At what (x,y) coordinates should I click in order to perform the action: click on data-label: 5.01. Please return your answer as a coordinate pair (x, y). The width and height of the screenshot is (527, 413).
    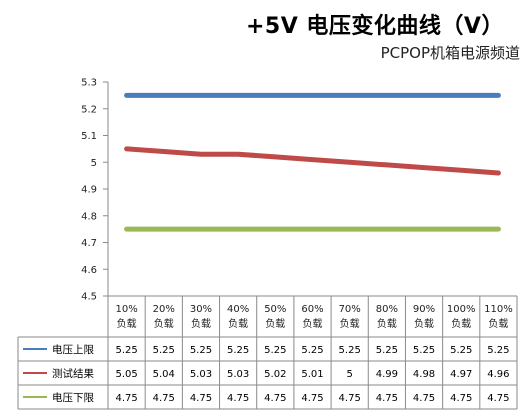
    Looking at the image, I should click on (312, 374).